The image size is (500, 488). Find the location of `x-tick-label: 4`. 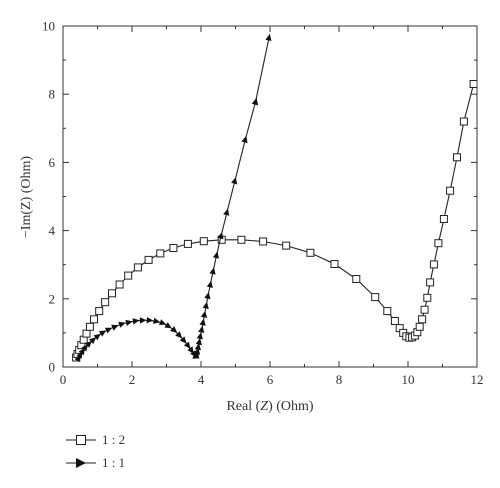

x-tick-label: 4 is located at coordinates (201, 379).